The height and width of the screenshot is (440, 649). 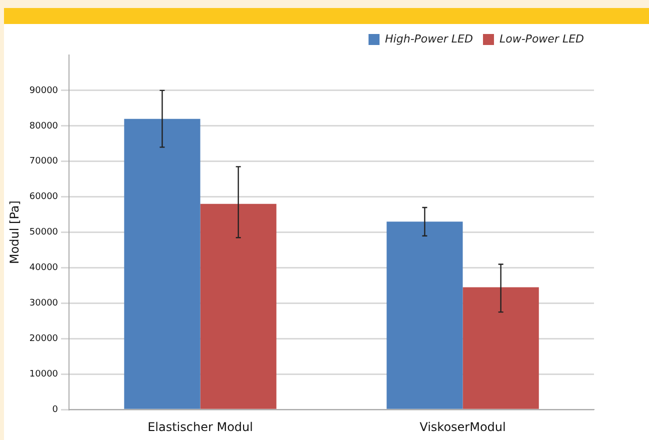 What do you see at coordinates (43, 161) in the screenshot?
I see `y-tick-label: 70000` at bounding box center [43, 161].